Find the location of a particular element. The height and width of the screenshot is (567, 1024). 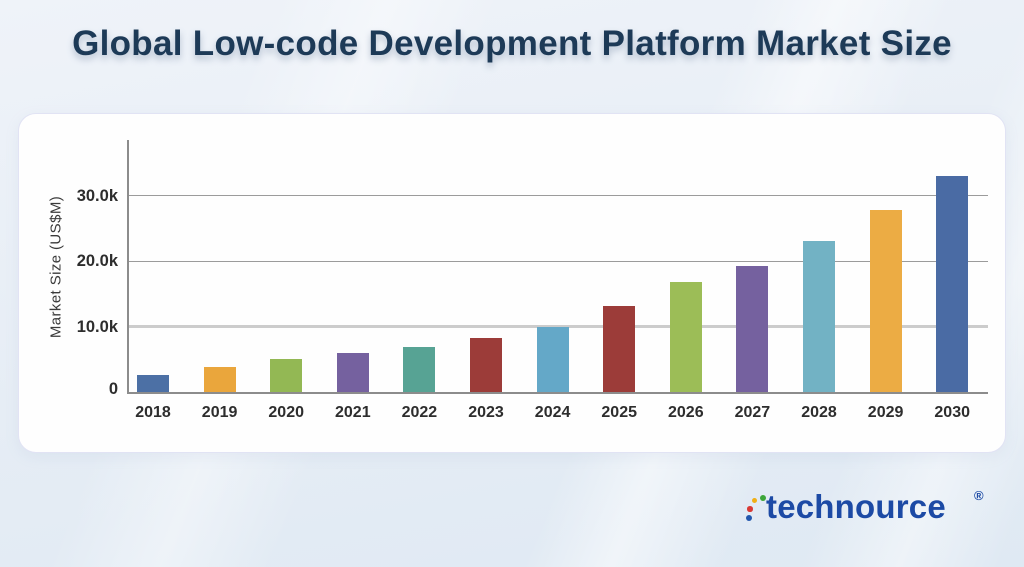

logo-wordmark: technource is located at coordinates (856, 506).